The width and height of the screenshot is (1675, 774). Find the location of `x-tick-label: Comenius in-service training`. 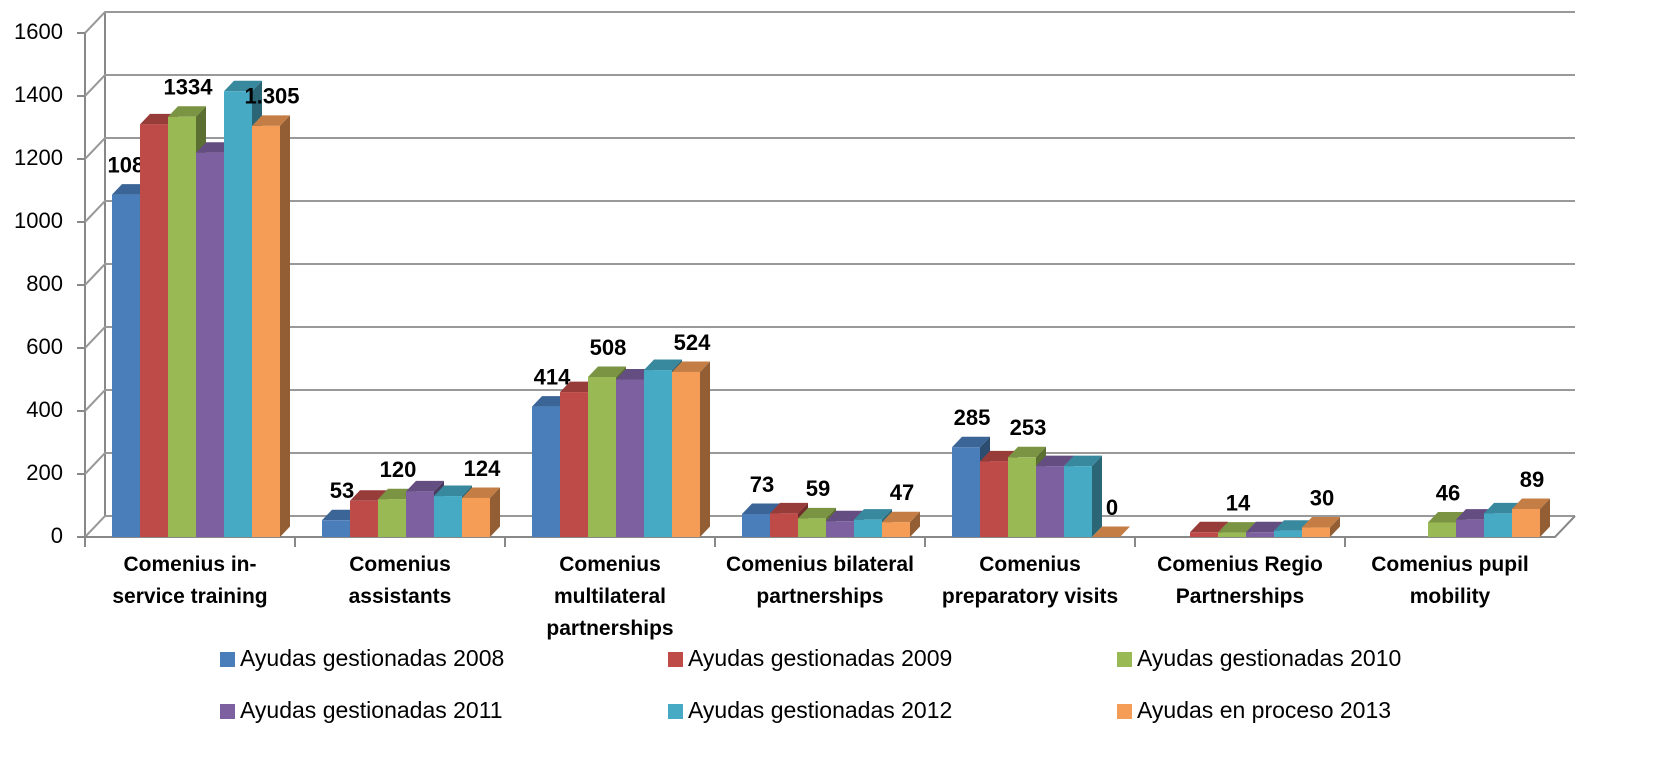

x-tick-label: Comenius in-service training is located at coordinates (190, 580).